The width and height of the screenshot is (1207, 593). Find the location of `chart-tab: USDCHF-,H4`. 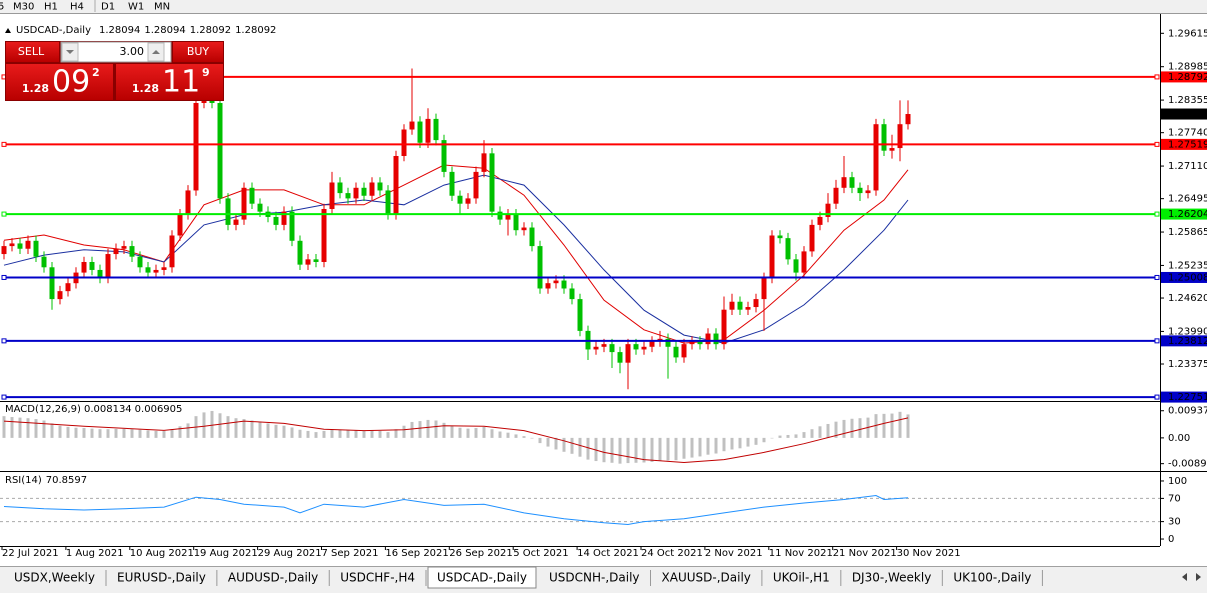

chart-tab: USDCHF-,H4 is located at coordinates (377, 578).